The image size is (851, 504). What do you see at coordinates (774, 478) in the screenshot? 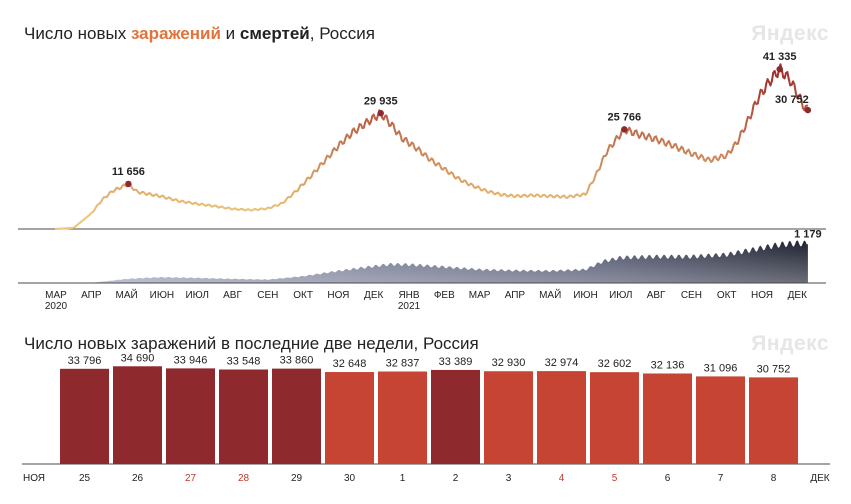
I see `bar-category-label: 8` at bounding box center [774, 478].